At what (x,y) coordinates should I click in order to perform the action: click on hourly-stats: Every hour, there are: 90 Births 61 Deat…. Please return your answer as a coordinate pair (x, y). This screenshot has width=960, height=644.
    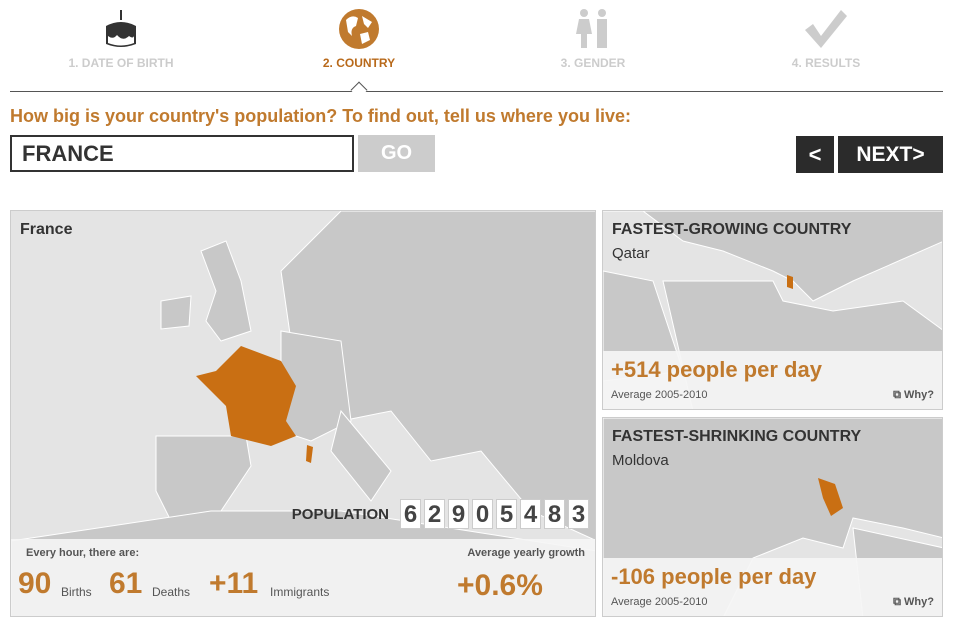
    Looking at the image, I should click on (303, 577).